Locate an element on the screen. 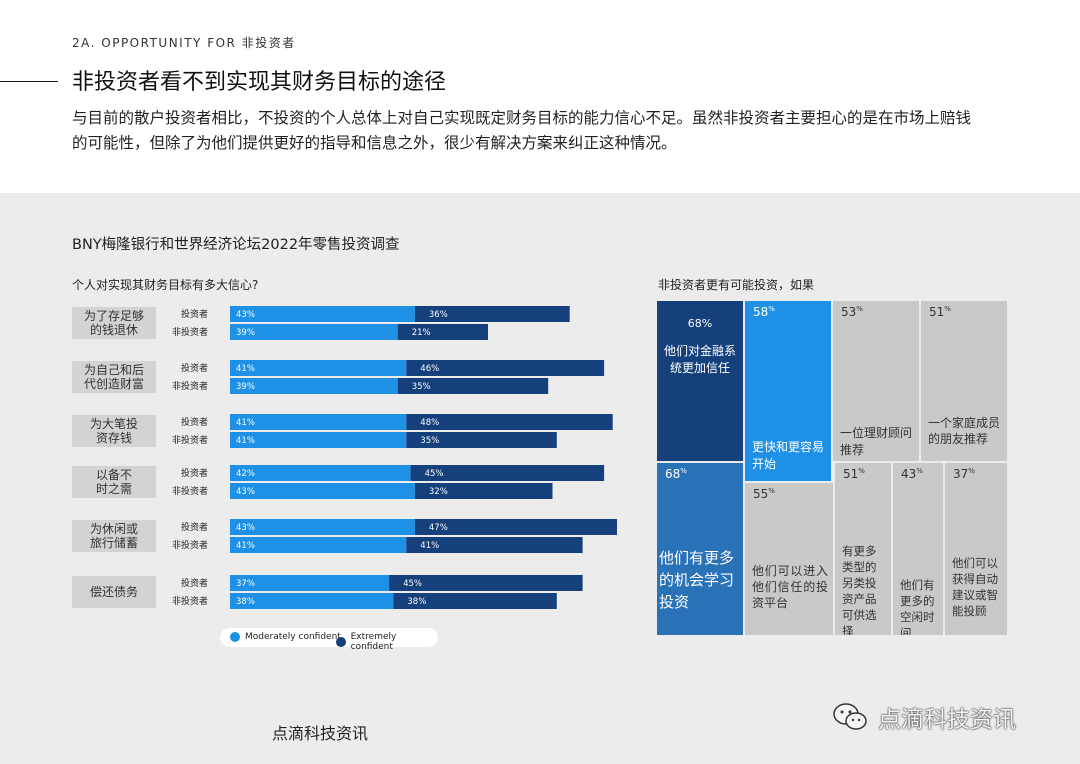 The width and height of the screenshot is (1080, 764). title-rule is located at coordinates (29, 81).